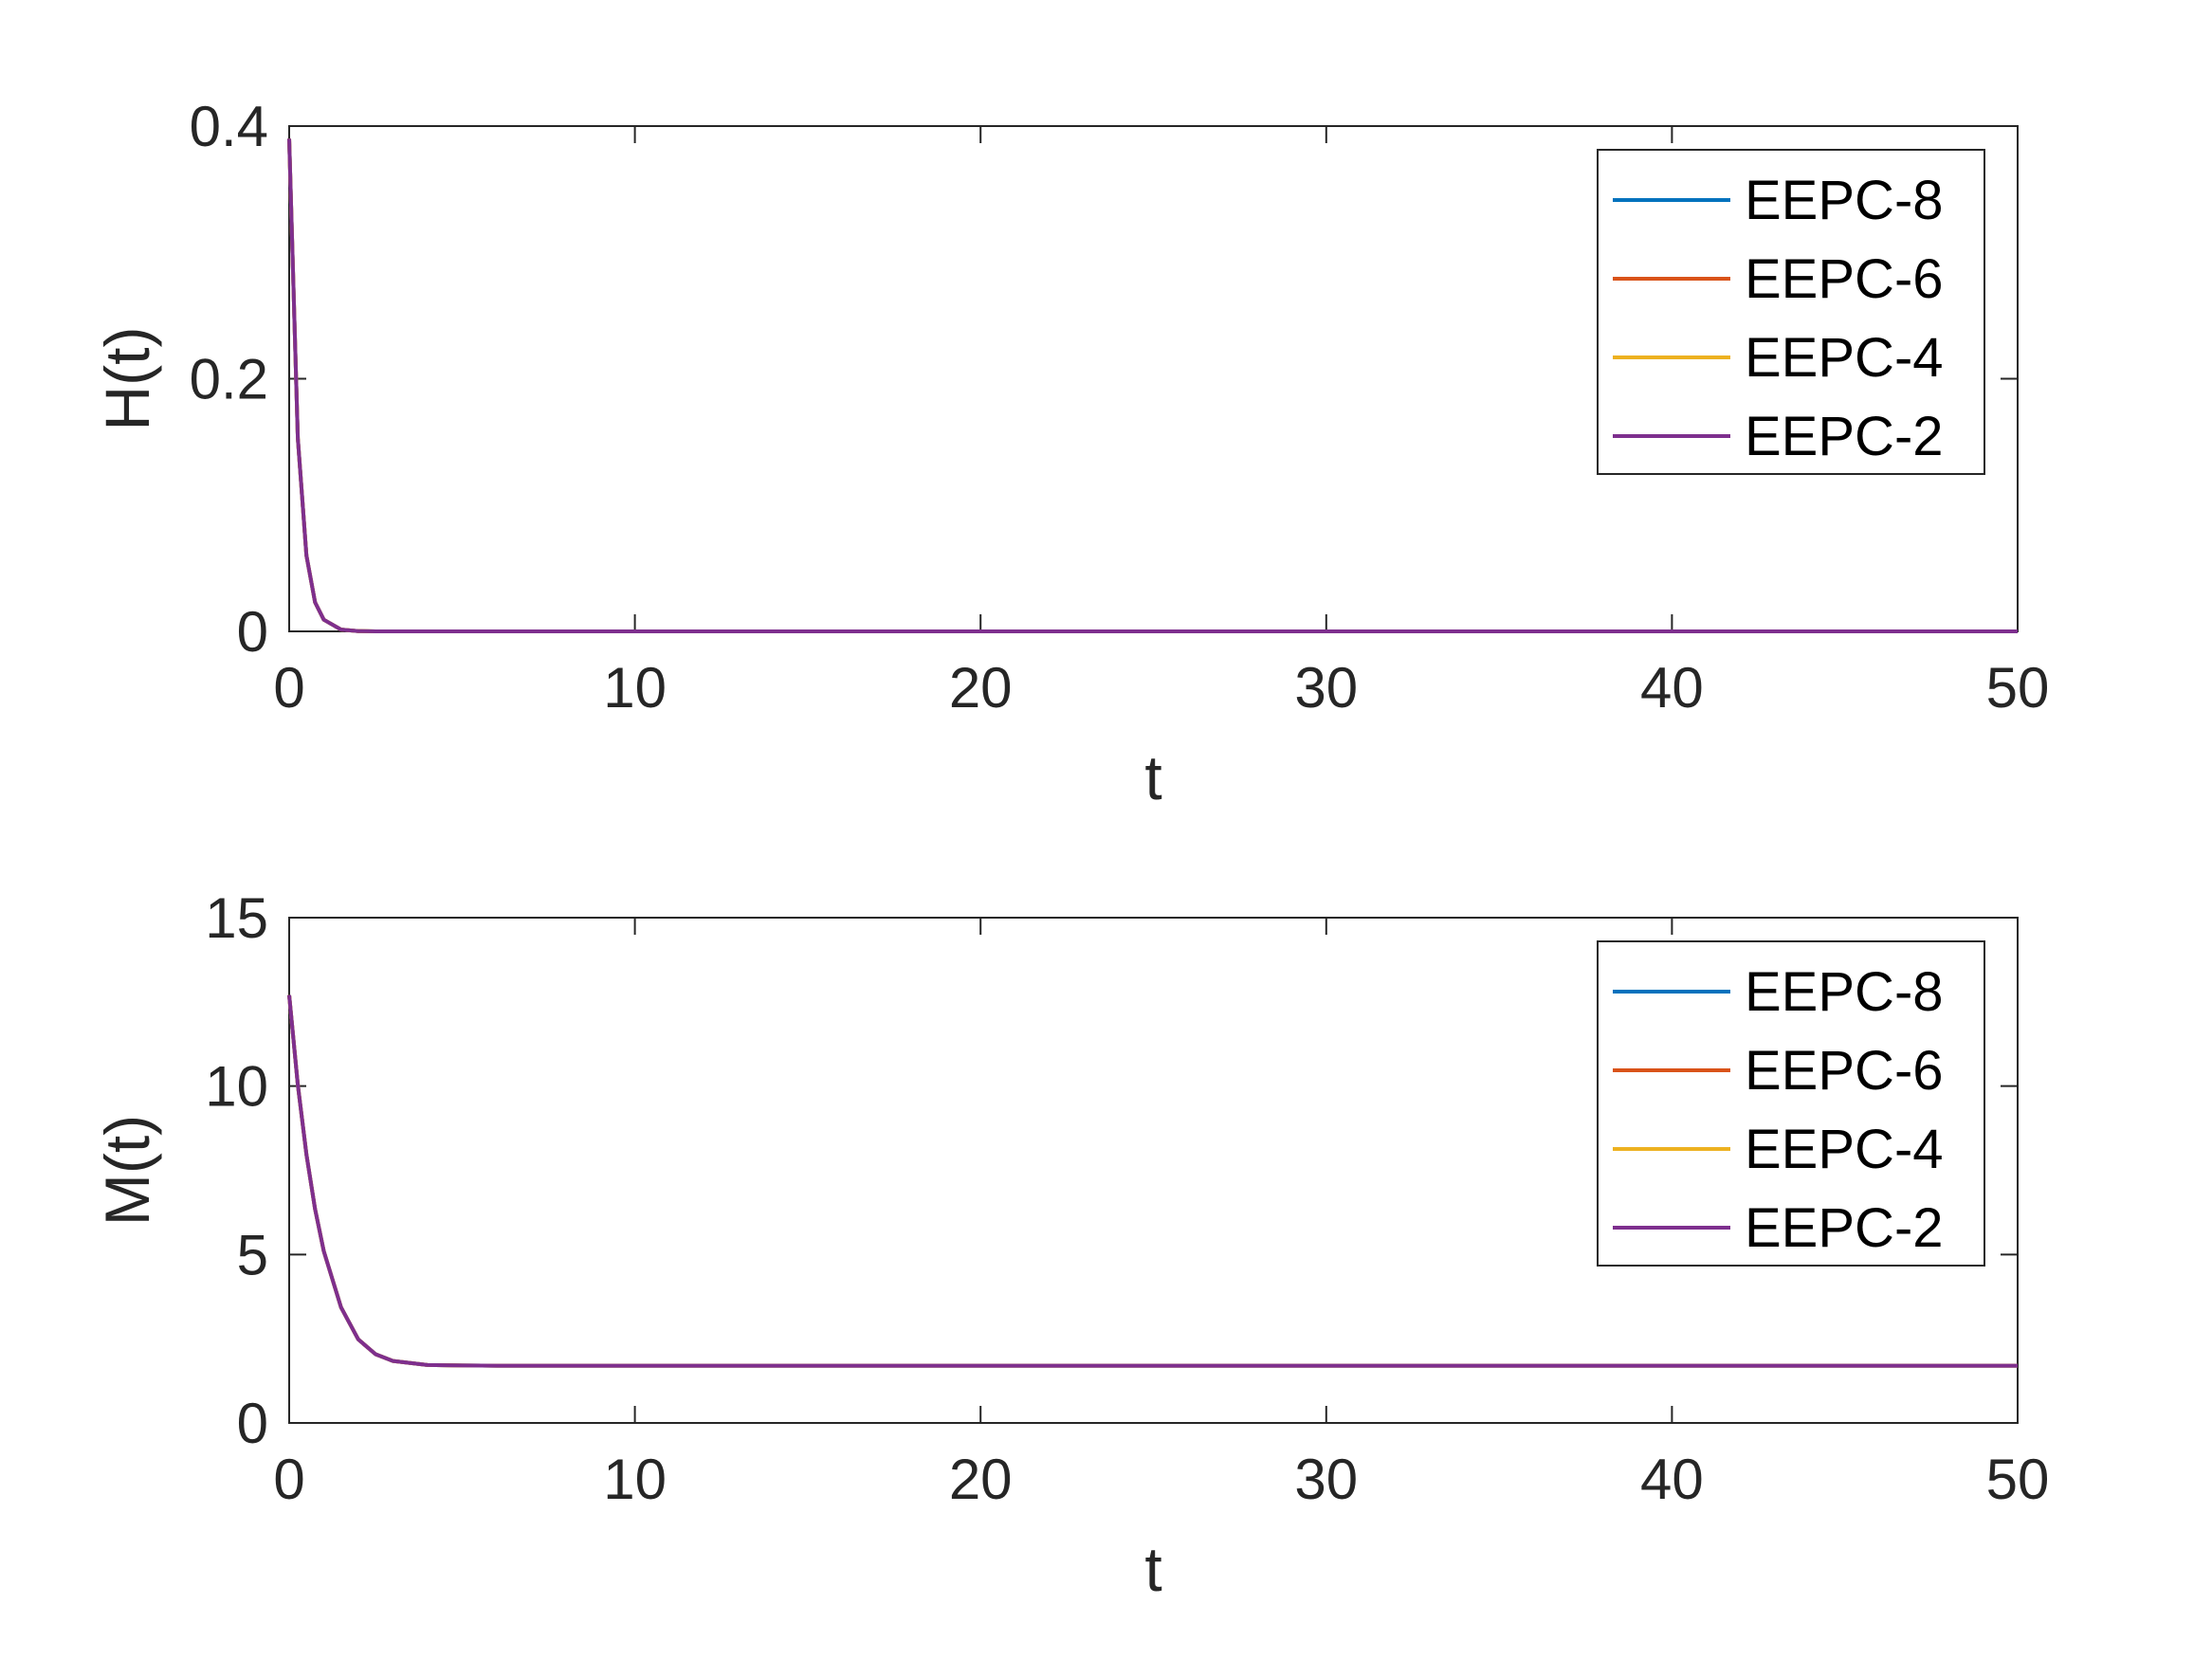 The width and height of the screenshot is (2212, 1659). I want to click on y-tick-label: 15, so click(236, 918).